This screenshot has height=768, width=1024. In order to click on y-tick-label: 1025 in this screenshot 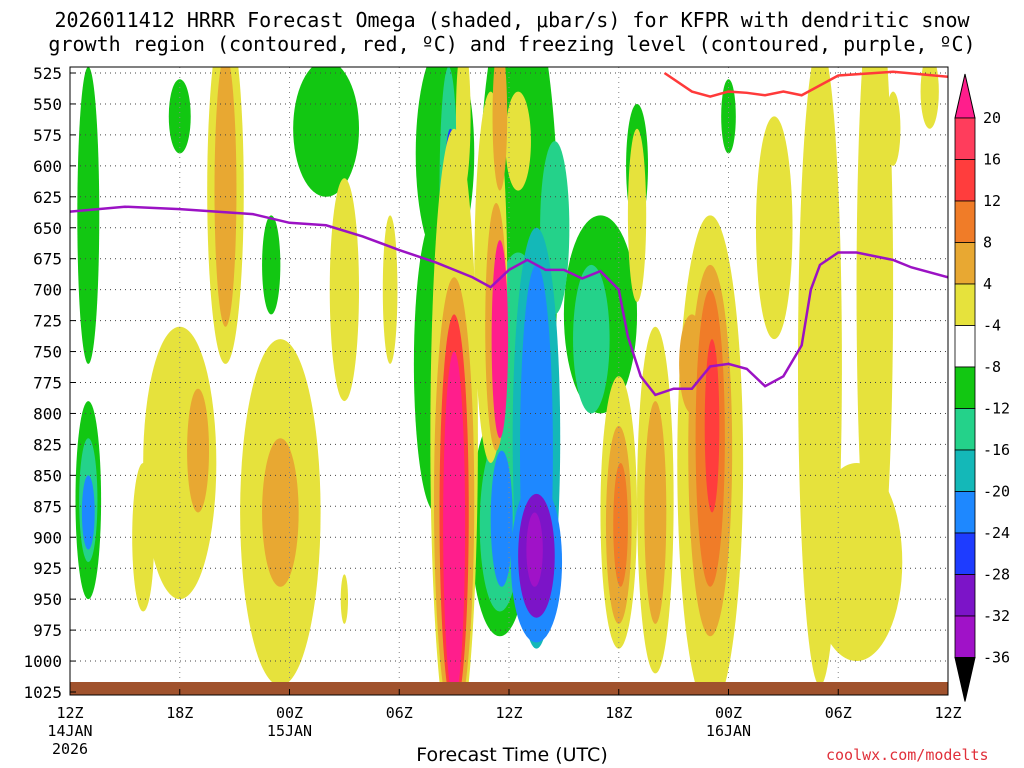, I will do `click(42, 692)`.